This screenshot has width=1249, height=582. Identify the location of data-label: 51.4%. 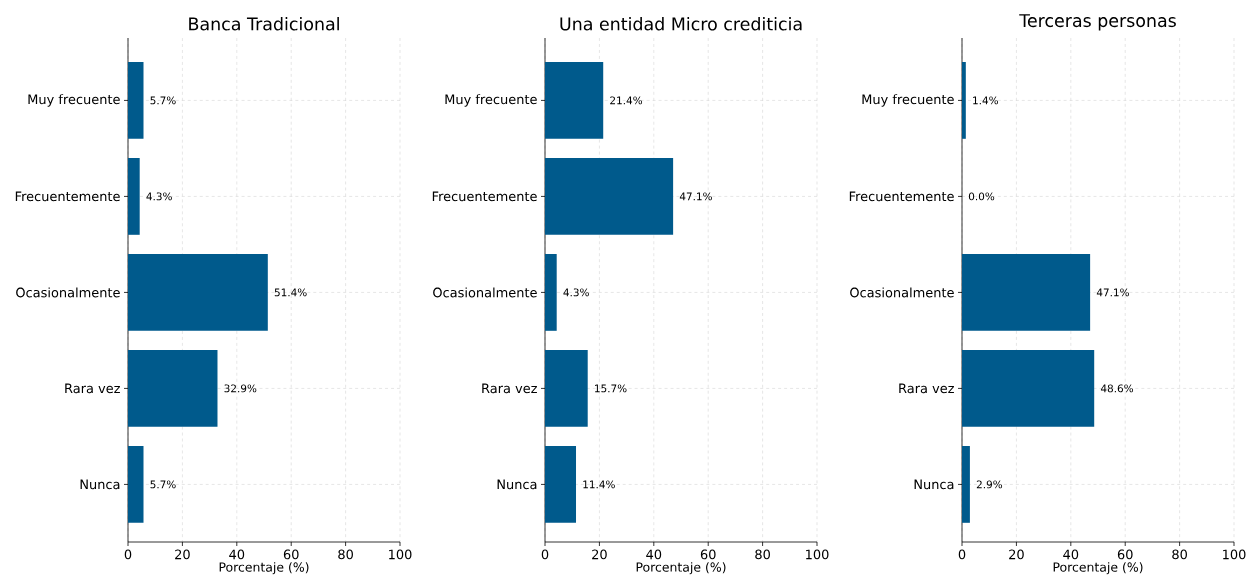
(290, 292).